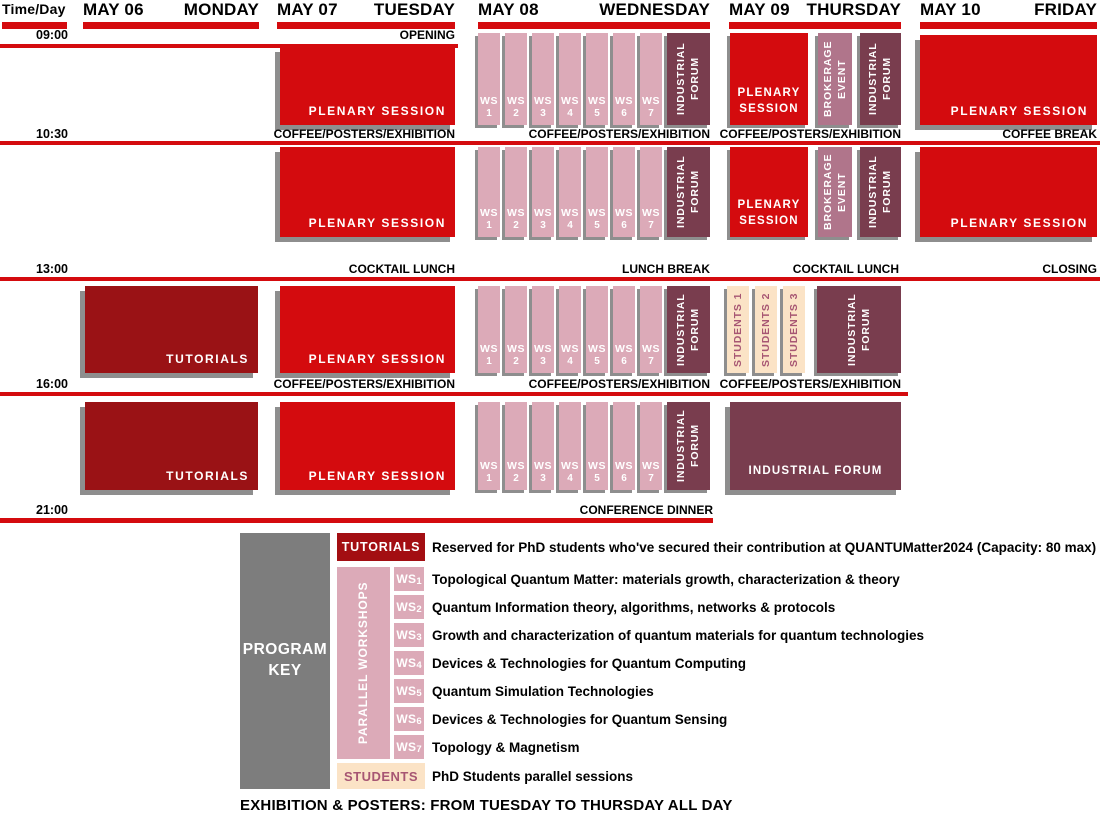 The height and width of the screenshot is (815, 1100). Describe the element at coordinates (853, 9) in the screenshot. I see `day-weekday: THURSDAY` at that location.